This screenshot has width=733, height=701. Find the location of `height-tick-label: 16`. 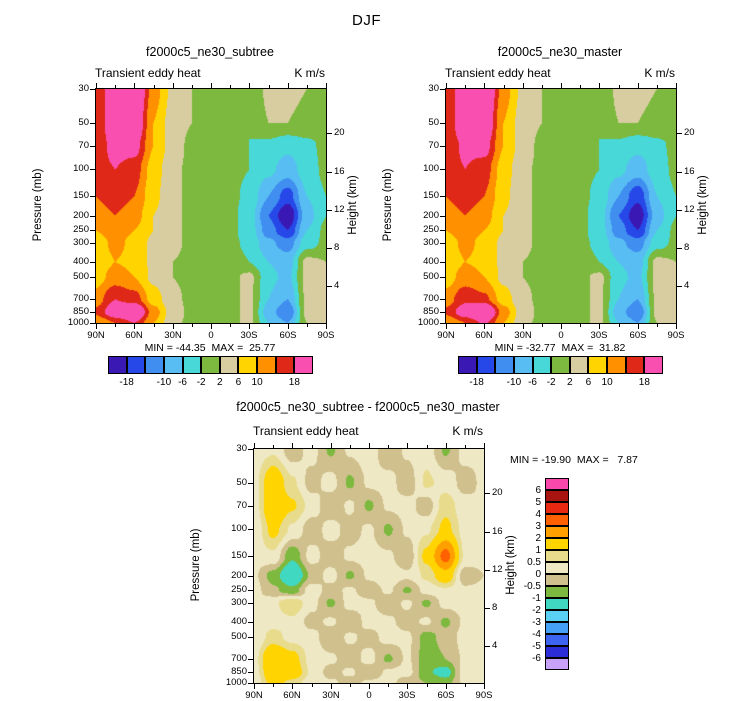

height-tick-label: 16 is located at coordinates (689, 171).